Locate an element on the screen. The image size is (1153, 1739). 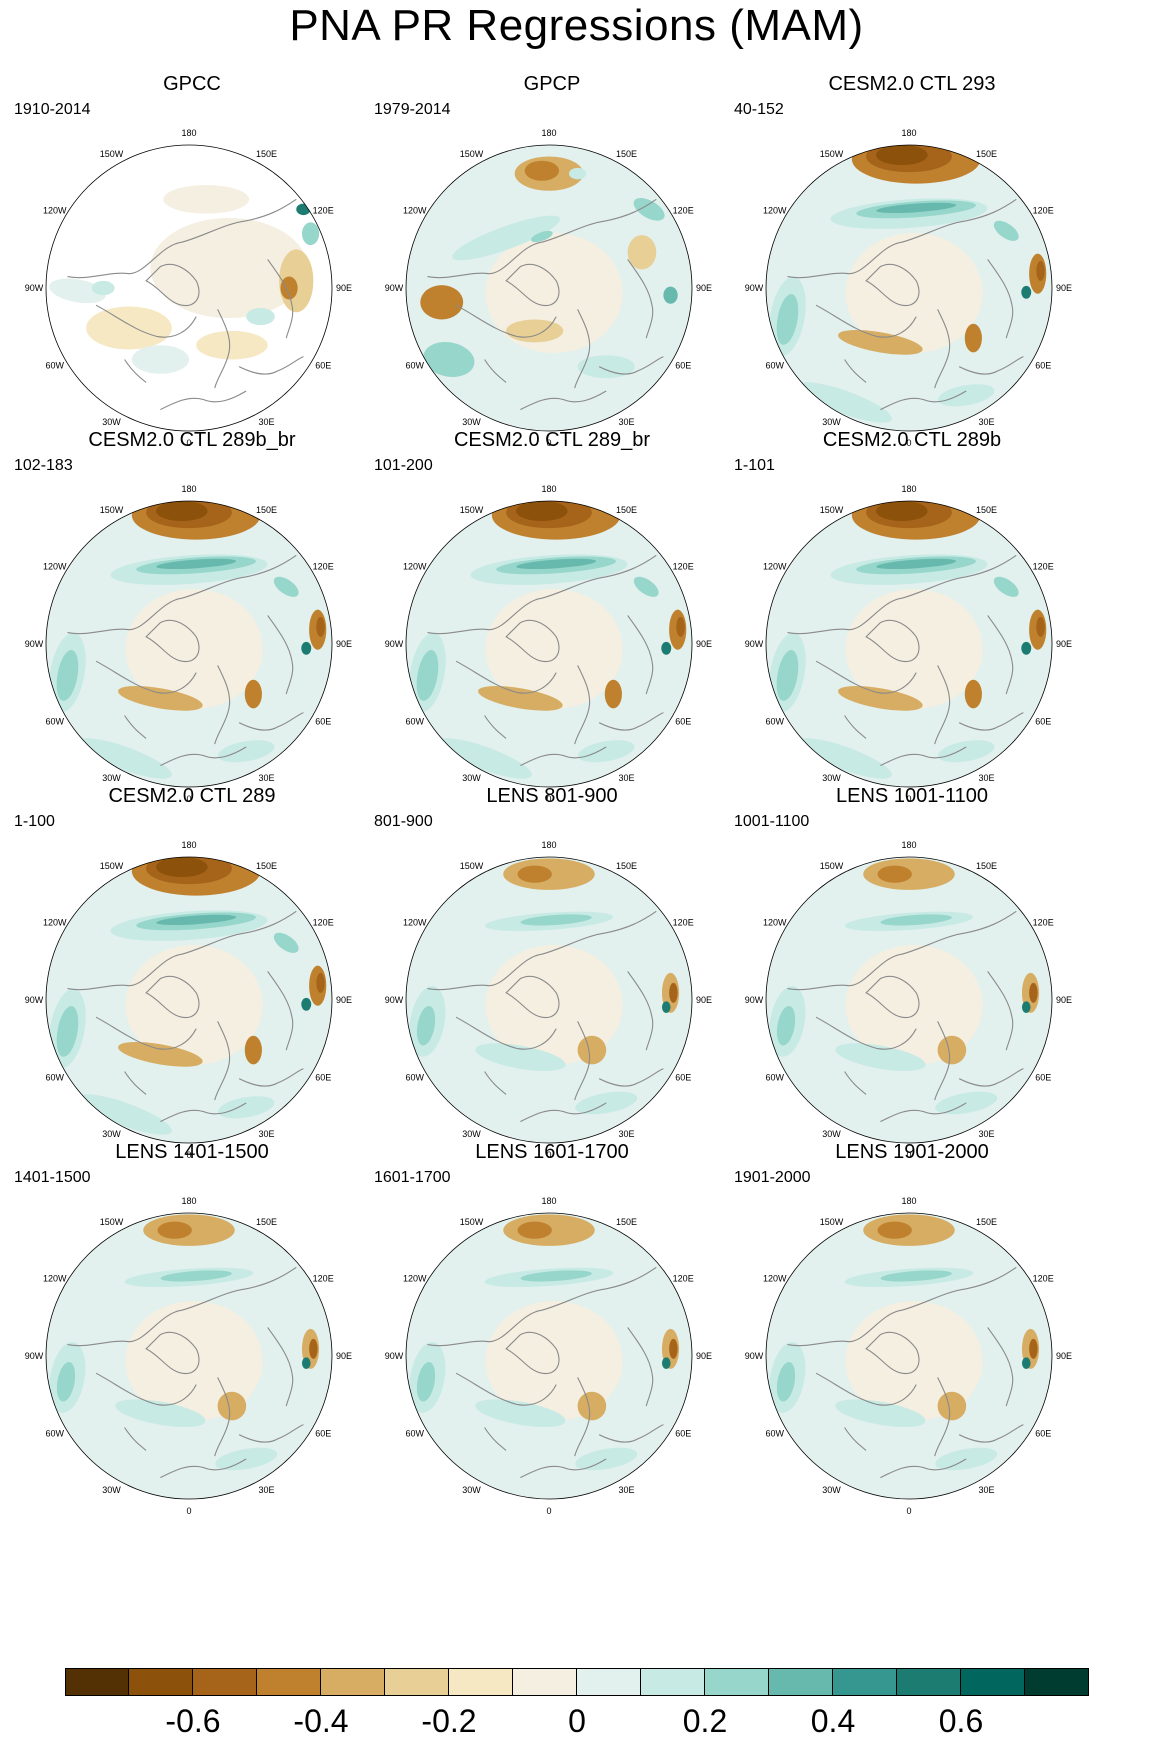
colorbar is located at coordinates (577, 1682).